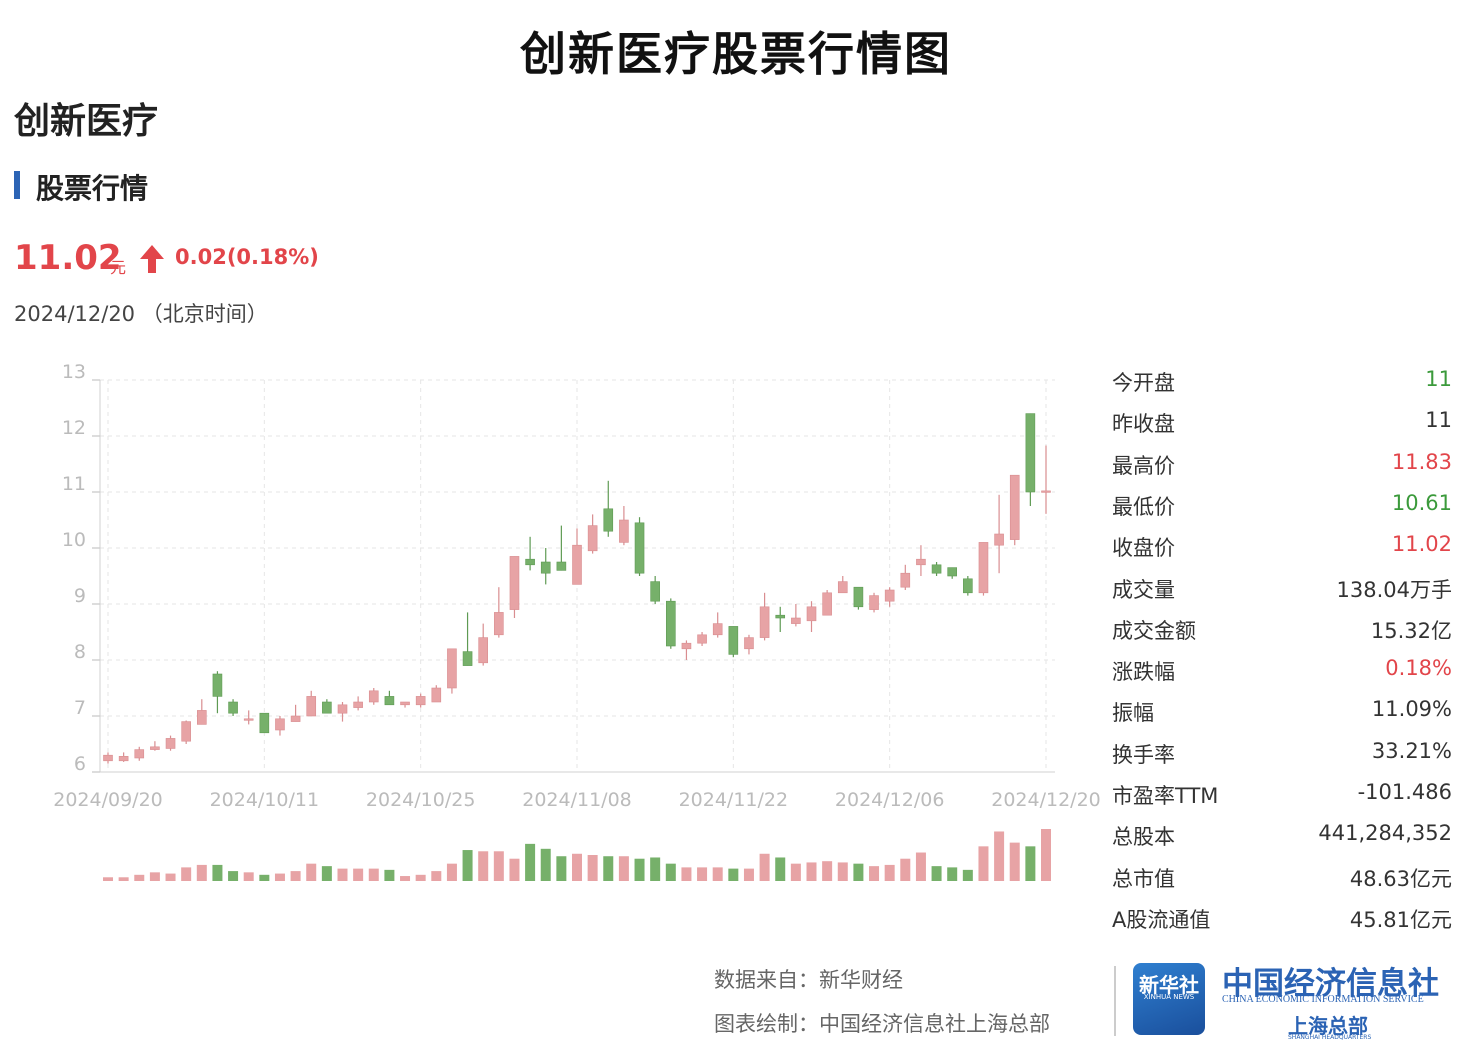 This screenshot has height=1054, width=1472. I want to click on section-label: 股票行情, so click(92, 188).